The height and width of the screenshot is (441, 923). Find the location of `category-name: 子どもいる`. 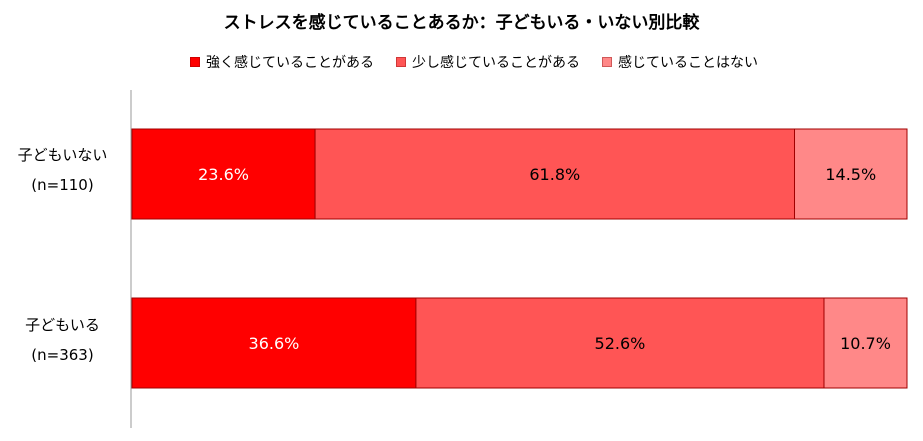

category-name: 子どもいる is located at coordinates (62, 325).